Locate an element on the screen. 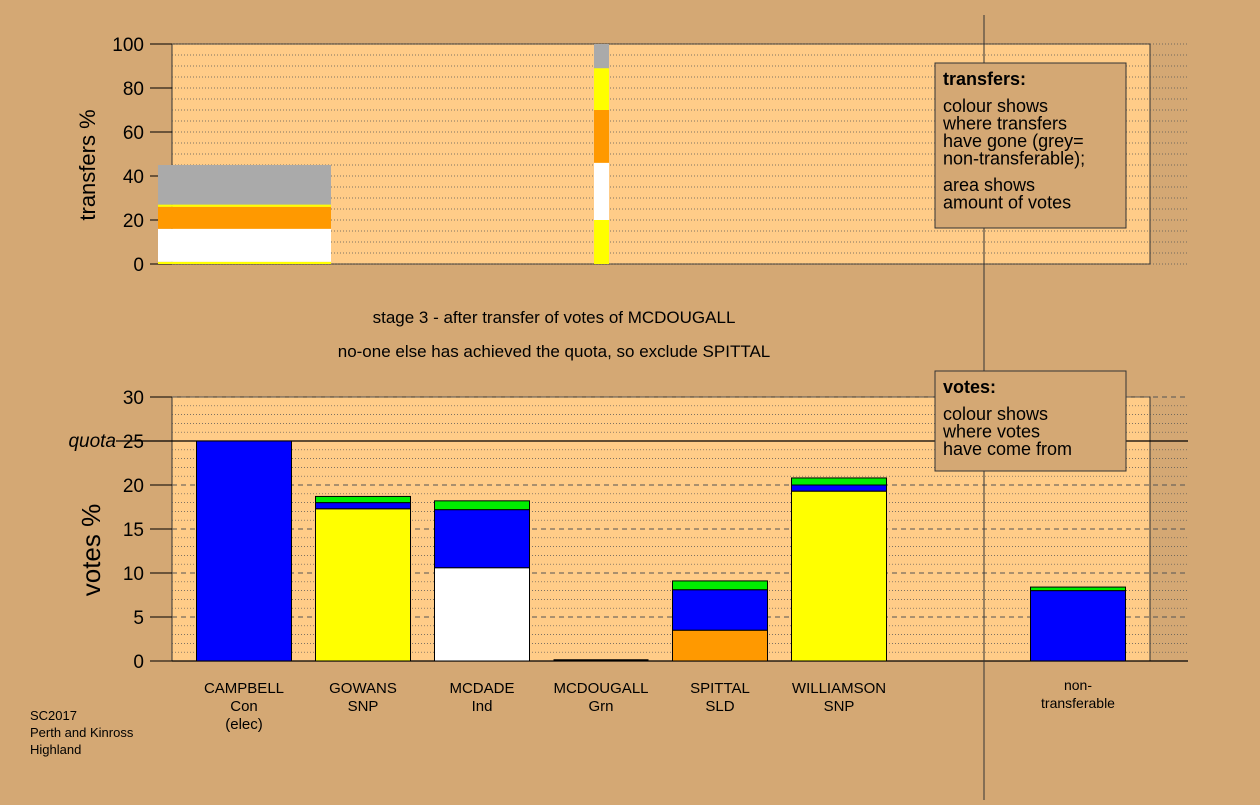  votes-tick-label: 25 is located at coordinates (133, 442).